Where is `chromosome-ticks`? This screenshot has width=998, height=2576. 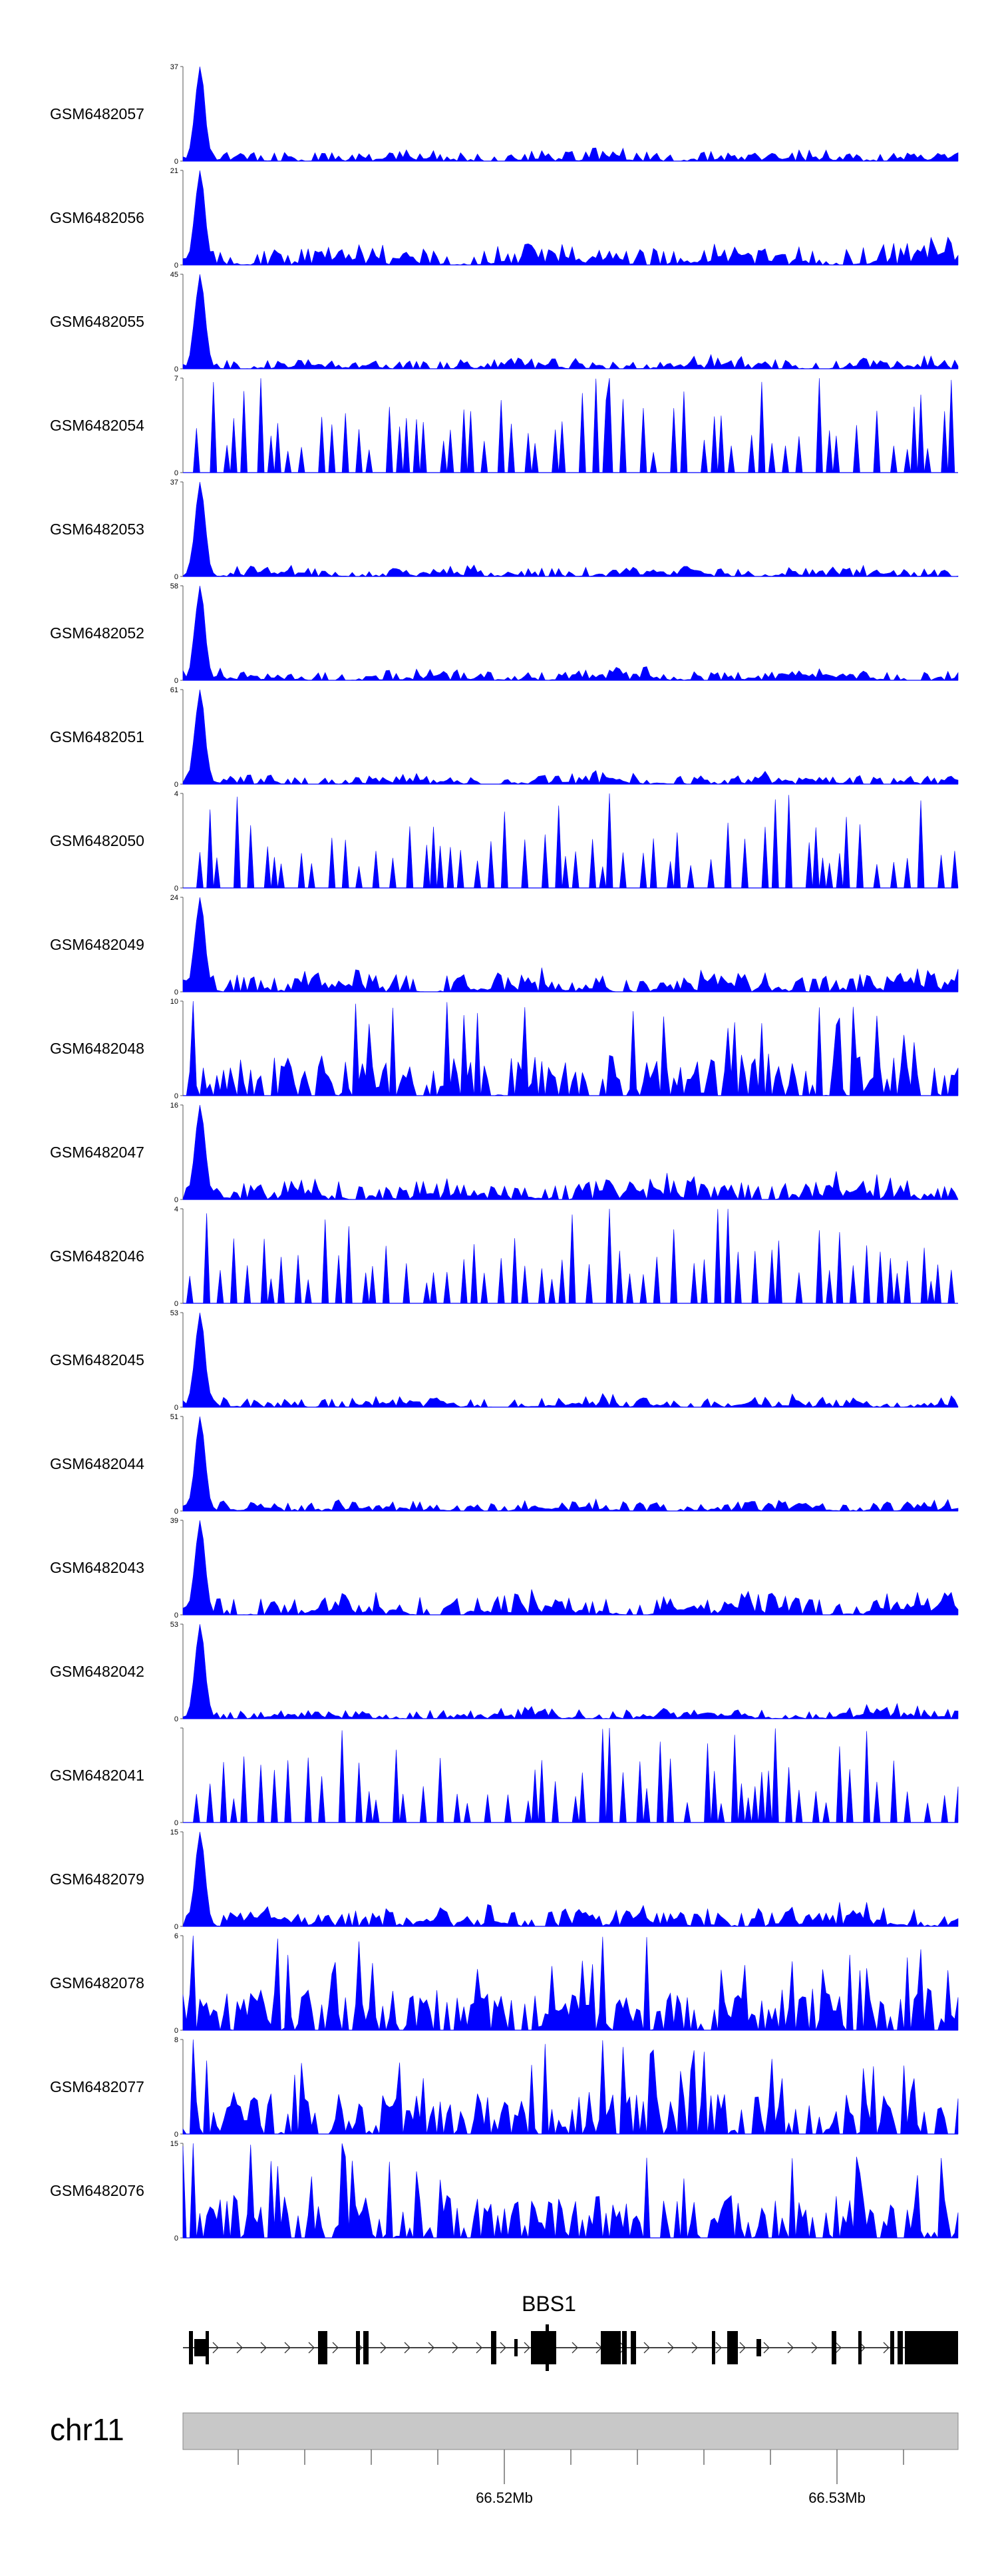
chromosome-ticks is located at coordinates (571, 2467).